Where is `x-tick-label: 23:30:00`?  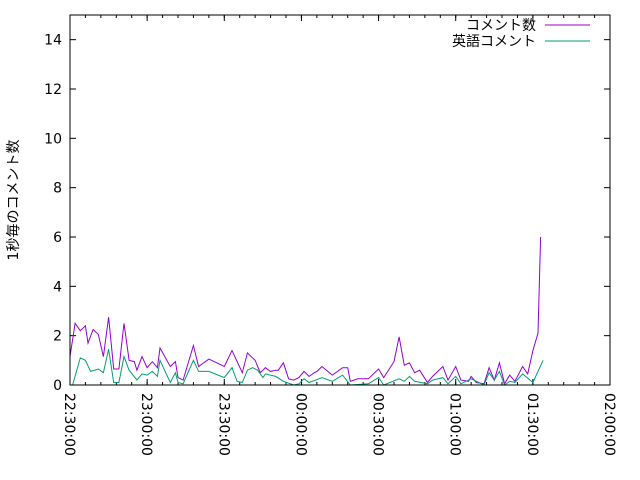
x-tick-label: 23:30:00 is located at coordinates (223, 424).